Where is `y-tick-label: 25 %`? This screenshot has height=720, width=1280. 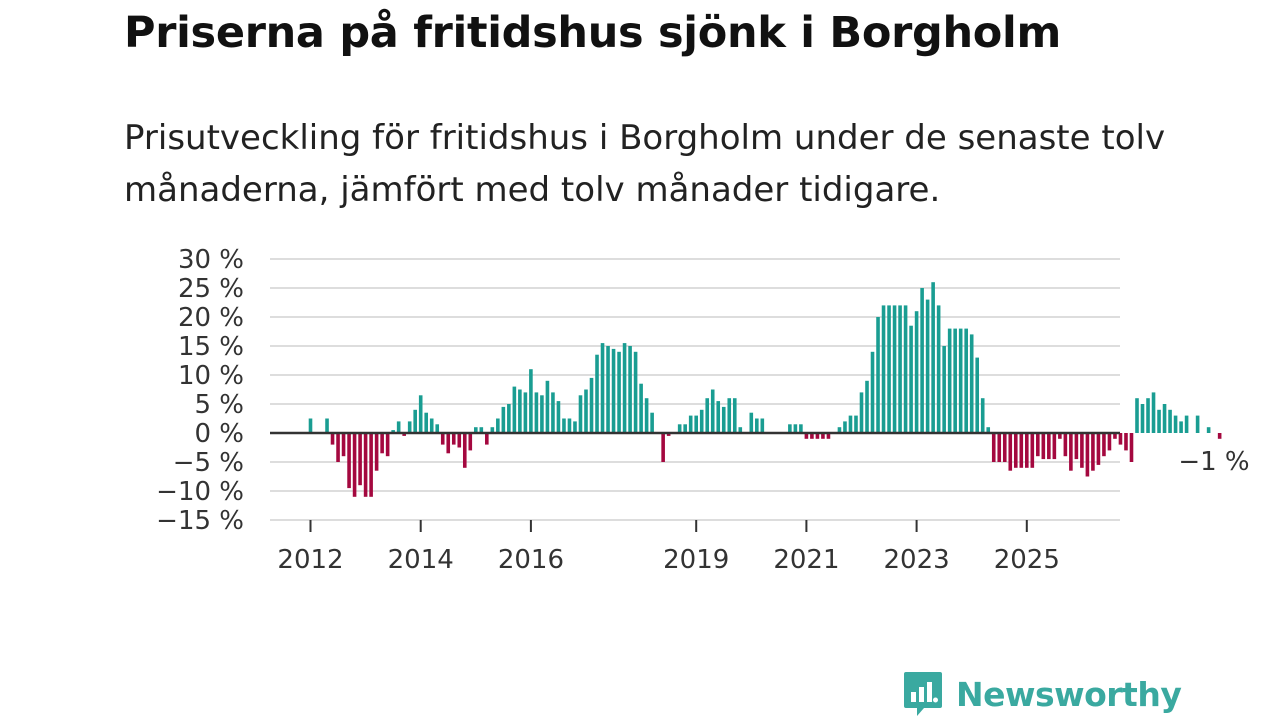
y-tick-label: 25 % is located at coordinates (211, 289).